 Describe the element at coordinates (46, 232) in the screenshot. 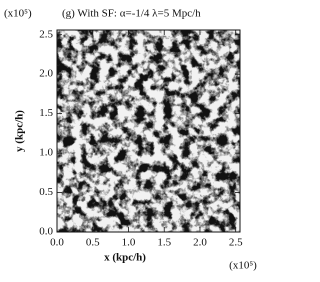

I see `y-tick-label: 0.0` at that location.